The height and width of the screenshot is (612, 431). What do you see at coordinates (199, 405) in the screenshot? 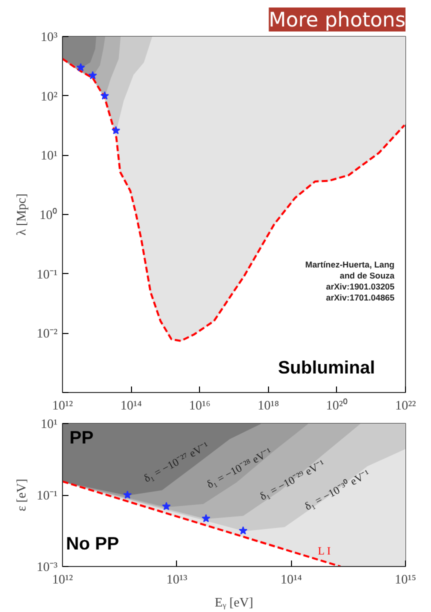
I see `x-tick-label: 10¹⁶` at bounding box center [199, 405].